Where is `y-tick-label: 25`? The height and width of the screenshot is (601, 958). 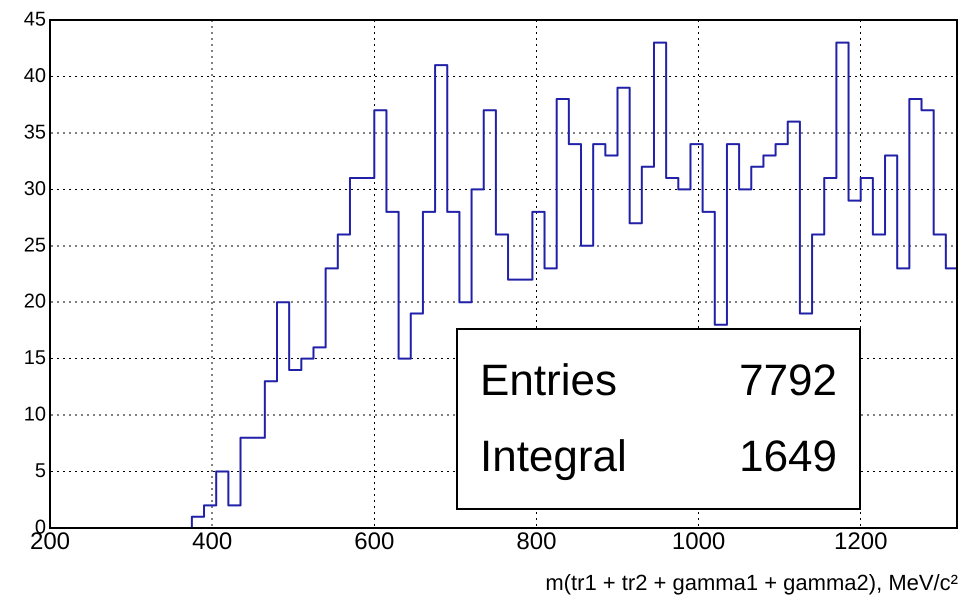 y-tick-label: 25 is located at coordinates (35, 245).